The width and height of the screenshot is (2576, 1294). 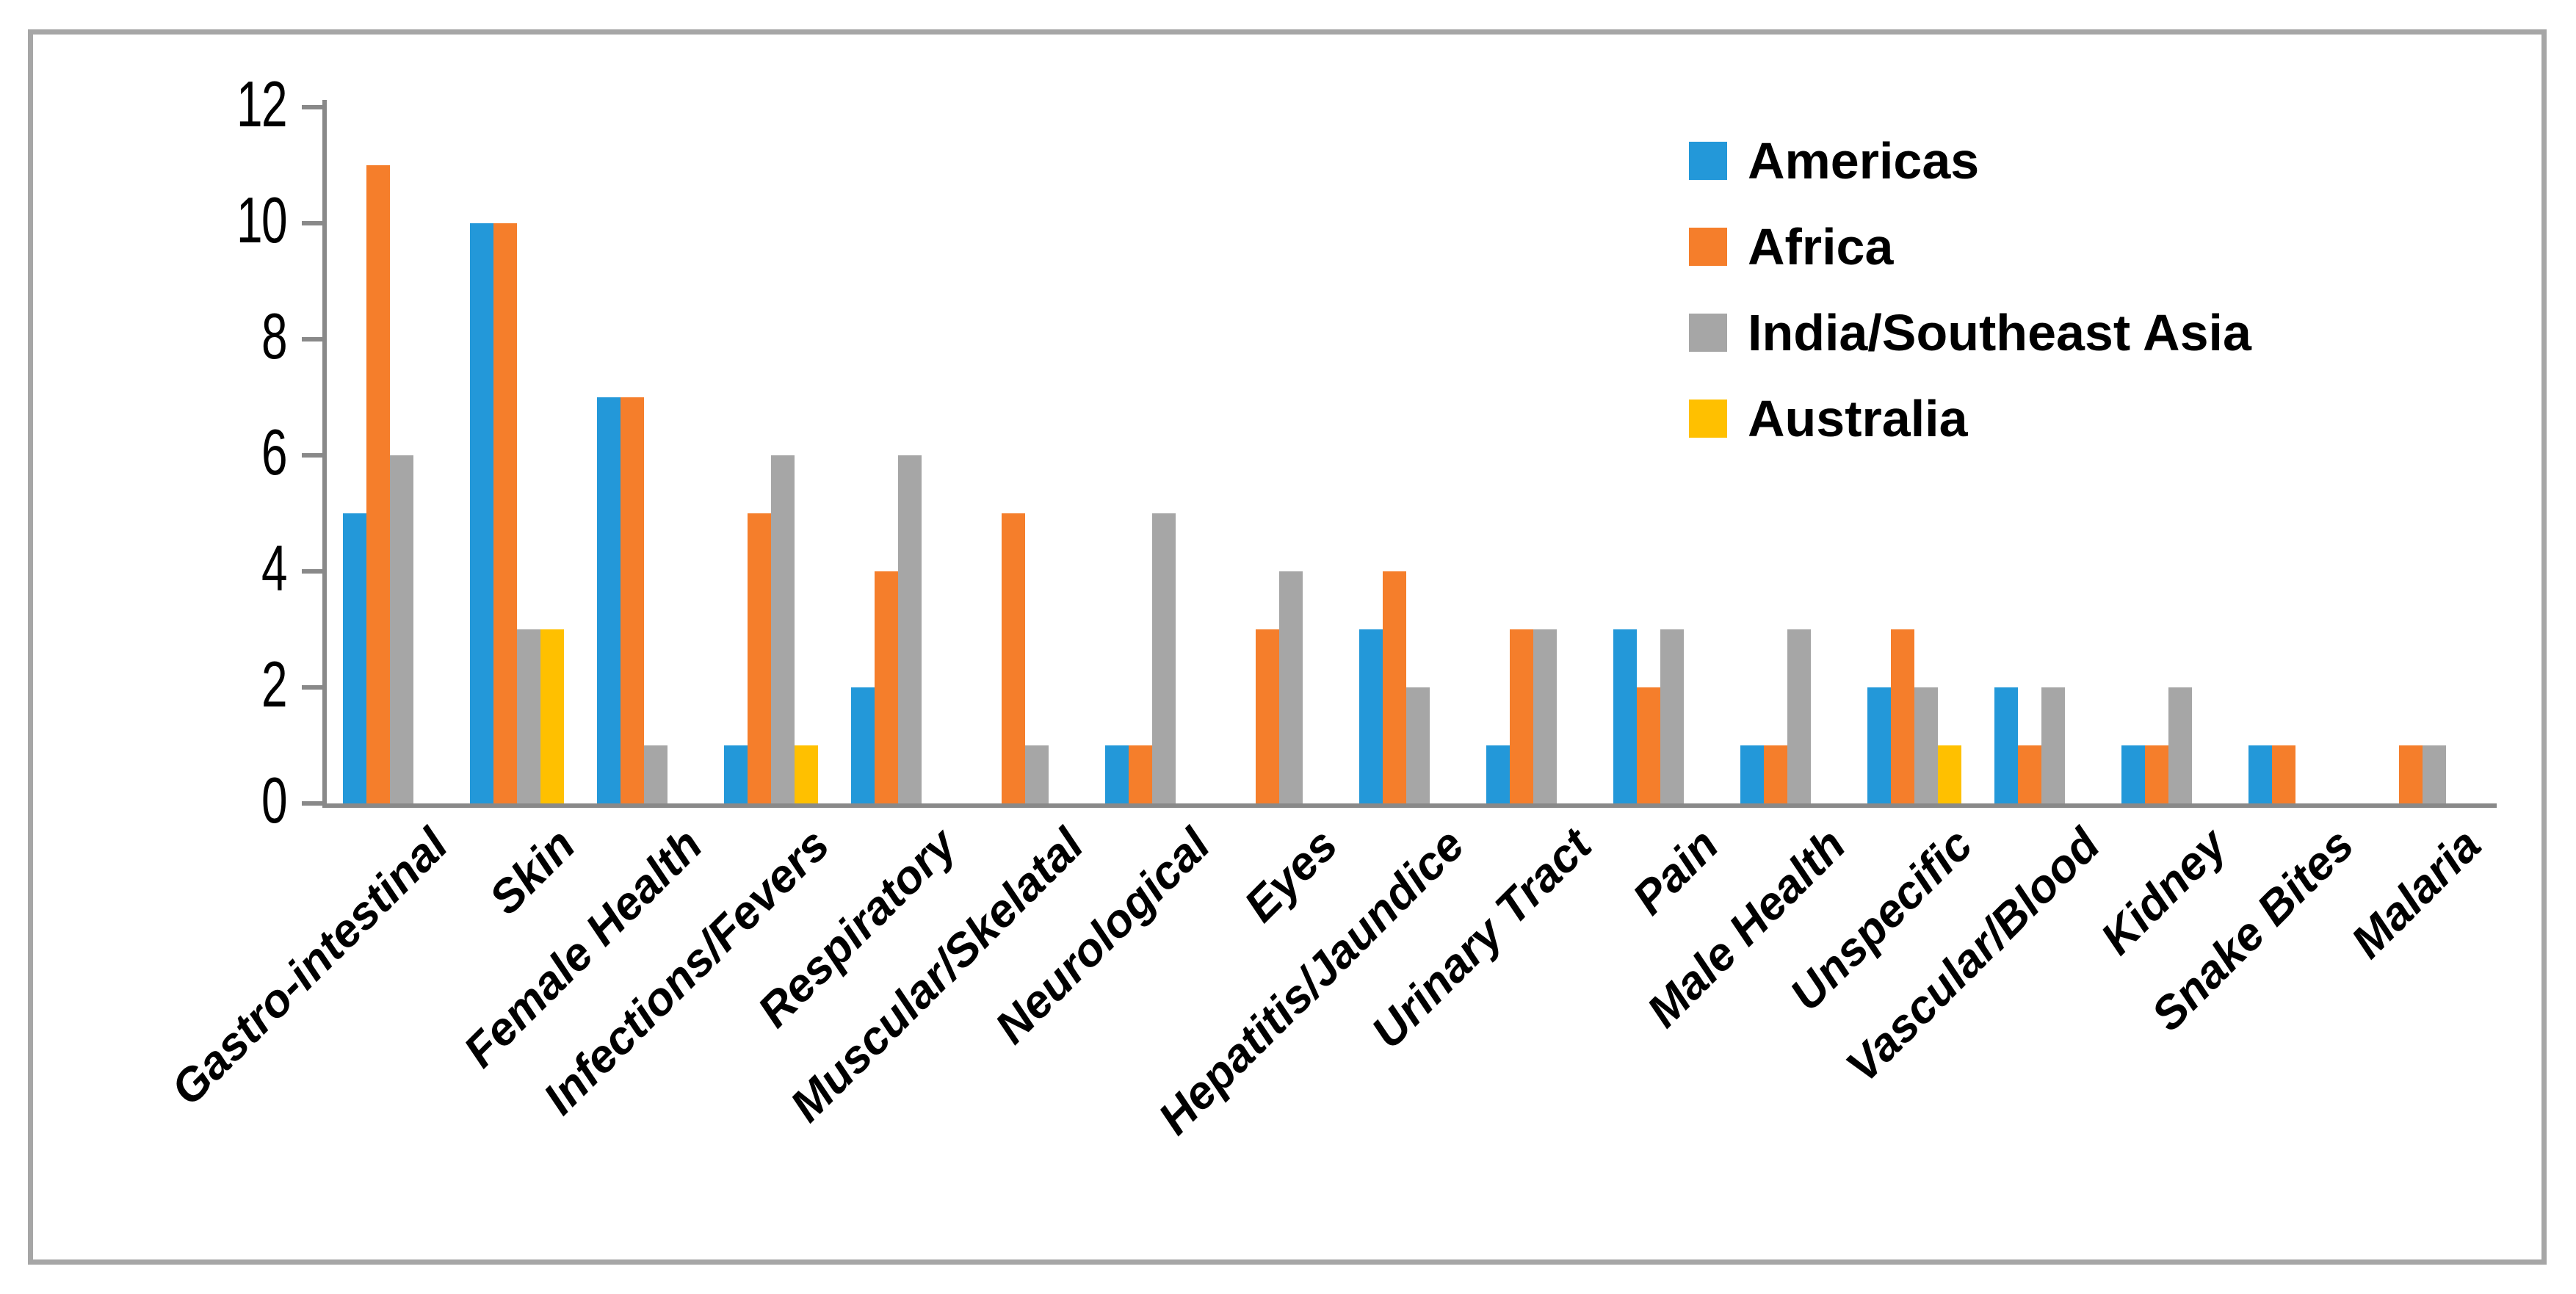 I want to click on bar-australia-skin, so click(x=552, y=716).